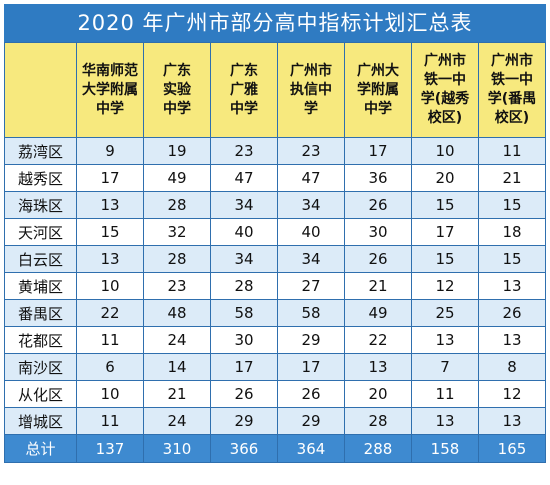 This screenshot has width=550, height=485. Describe the element at coordinates (512, 448) in the screenshot. I see `total-value-cell: 165` at that location.